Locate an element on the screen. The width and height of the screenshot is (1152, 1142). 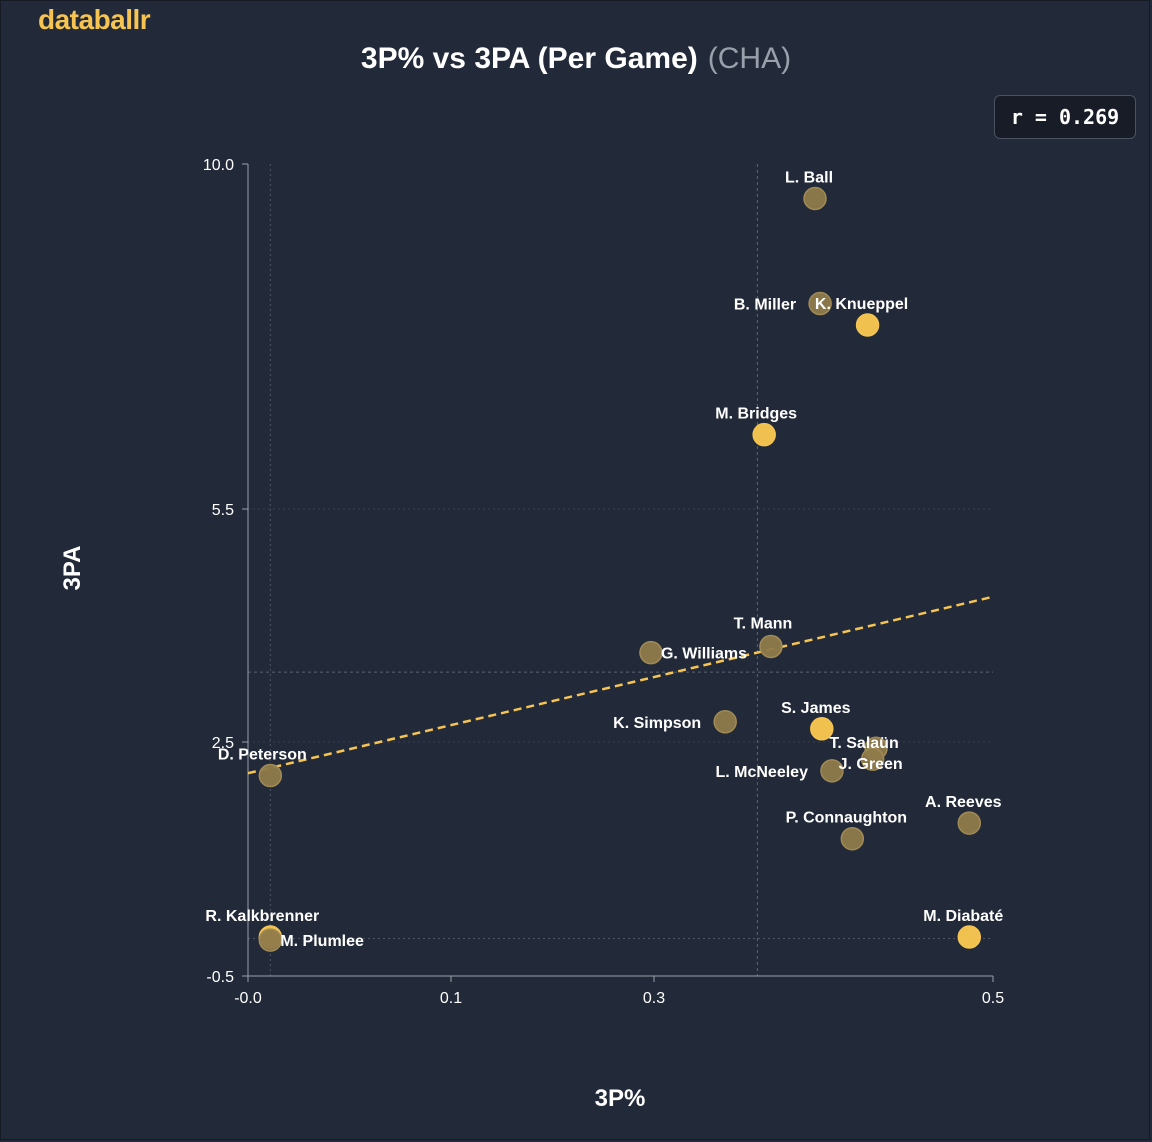
chart-title-text: 3P% vs 3PA (Per Game) is located at coordinates (529, 58).